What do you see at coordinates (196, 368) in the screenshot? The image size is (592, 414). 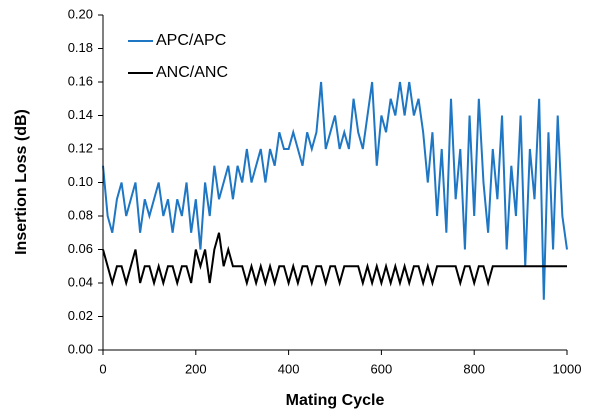 I see `x-tick-label: 200` at bounding box center [196, 368].